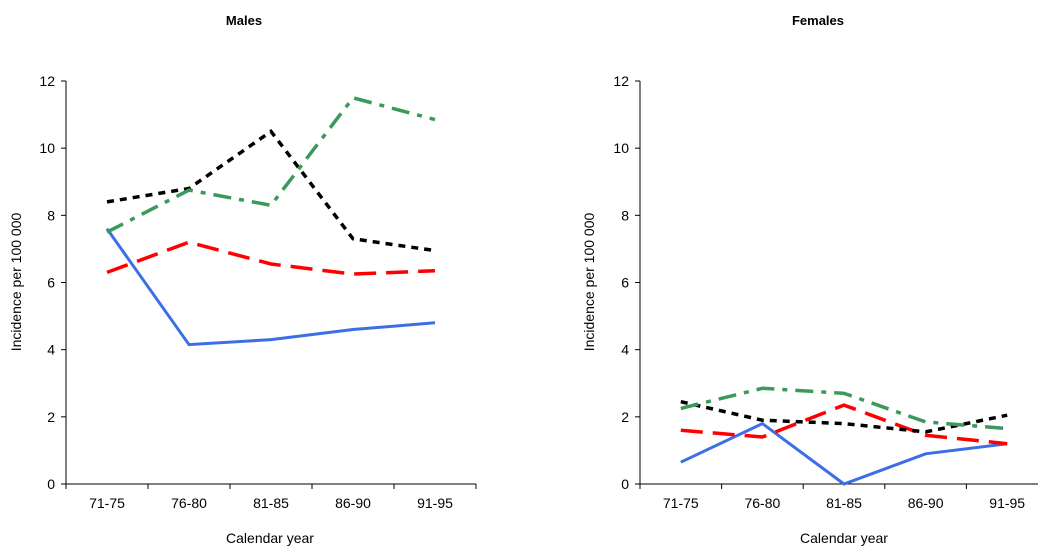 The height and width of the screenshot is (551, 1038). I want to click on chart-title: Females, so click(818, 20).